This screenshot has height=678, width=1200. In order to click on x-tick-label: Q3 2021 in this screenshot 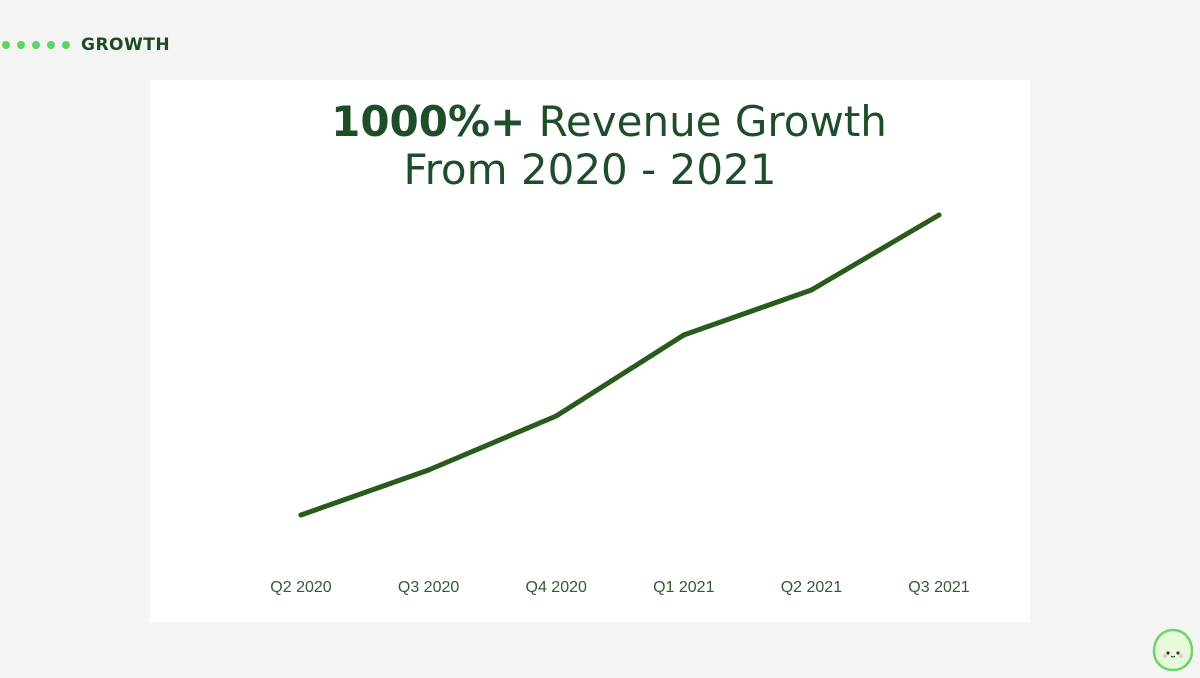, I will do `click(938, 587)`.